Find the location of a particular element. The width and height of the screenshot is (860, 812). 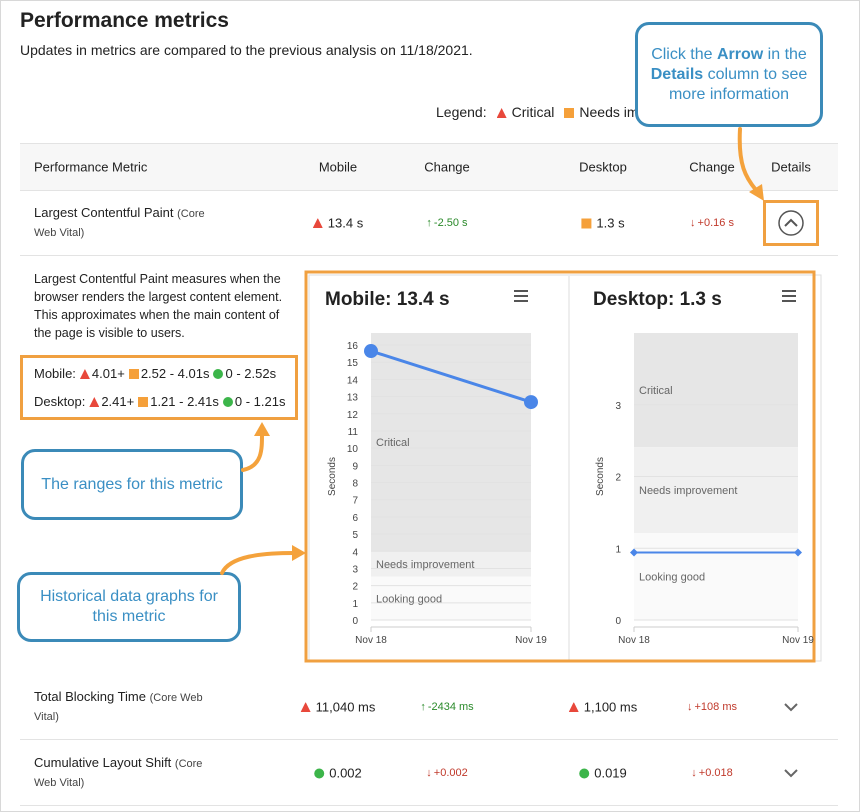

range-text: 4.01+ is located at coordinates (108, 373).